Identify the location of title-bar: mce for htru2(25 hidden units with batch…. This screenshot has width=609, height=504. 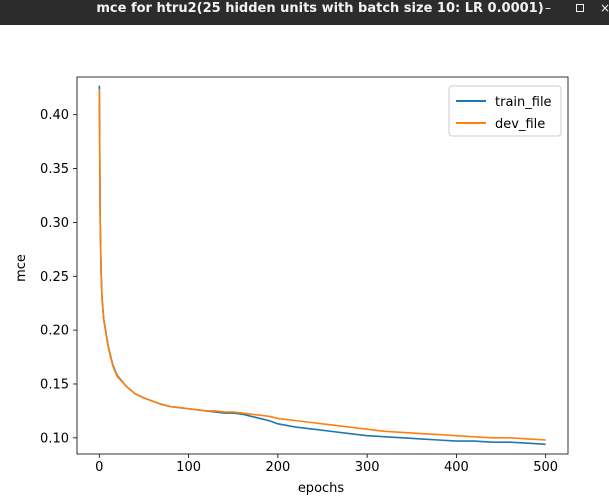
(304, 12).